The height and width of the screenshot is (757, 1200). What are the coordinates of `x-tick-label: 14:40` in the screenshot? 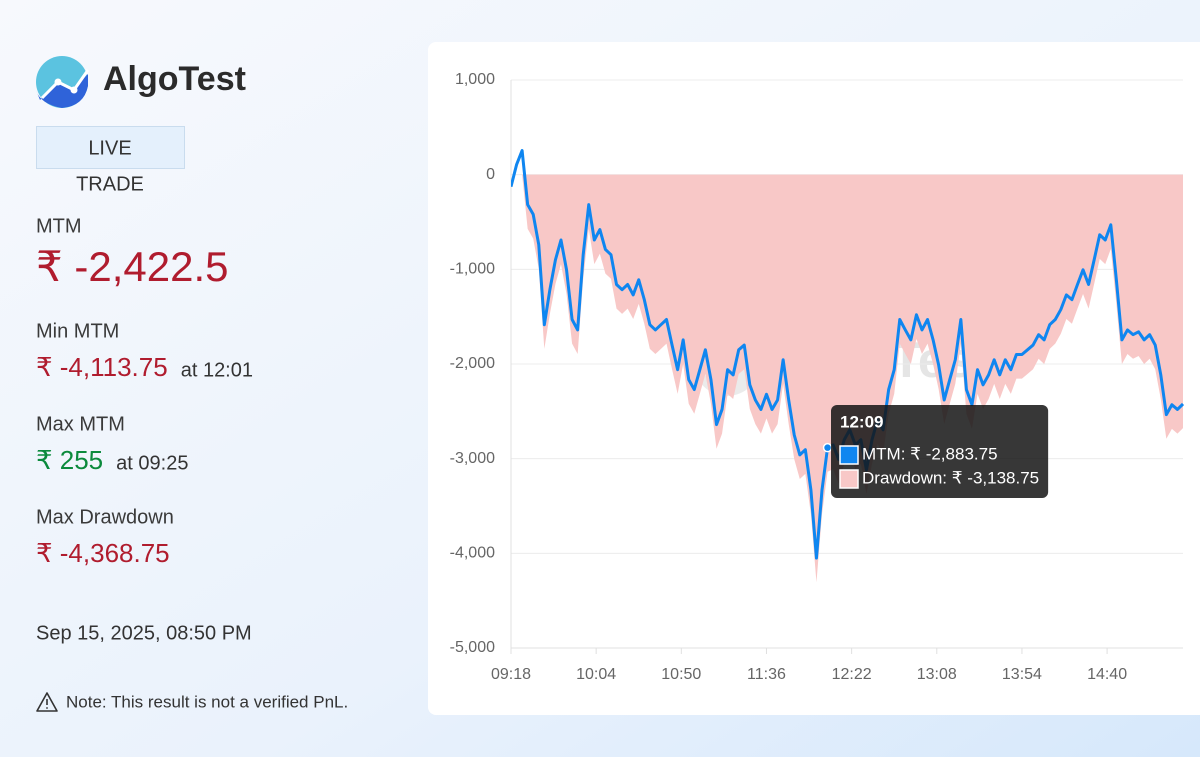 It's located at (1107, 674).